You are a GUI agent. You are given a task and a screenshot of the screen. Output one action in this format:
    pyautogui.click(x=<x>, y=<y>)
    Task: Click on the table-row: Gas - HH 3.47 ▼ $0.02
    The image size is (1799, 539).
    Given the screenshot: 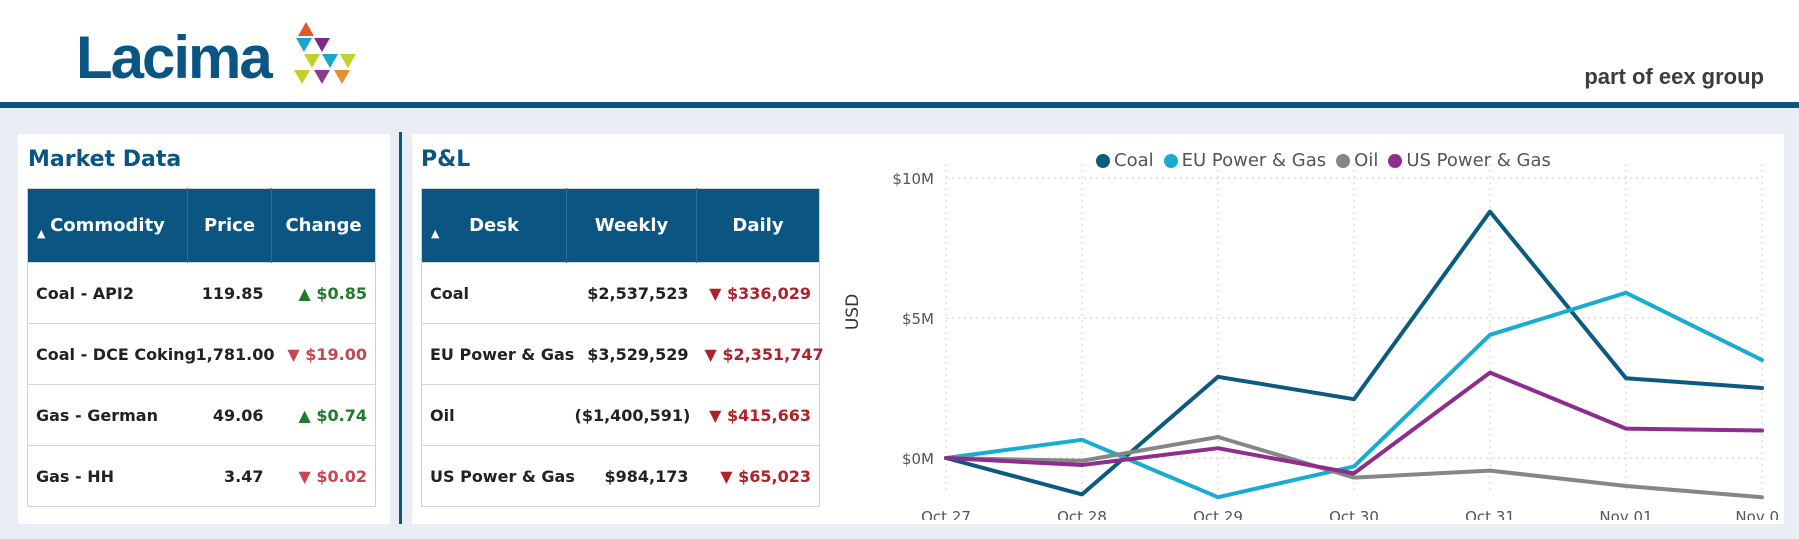 What is the action you would take?
    pyautogui.click(x=201, y=476)
    